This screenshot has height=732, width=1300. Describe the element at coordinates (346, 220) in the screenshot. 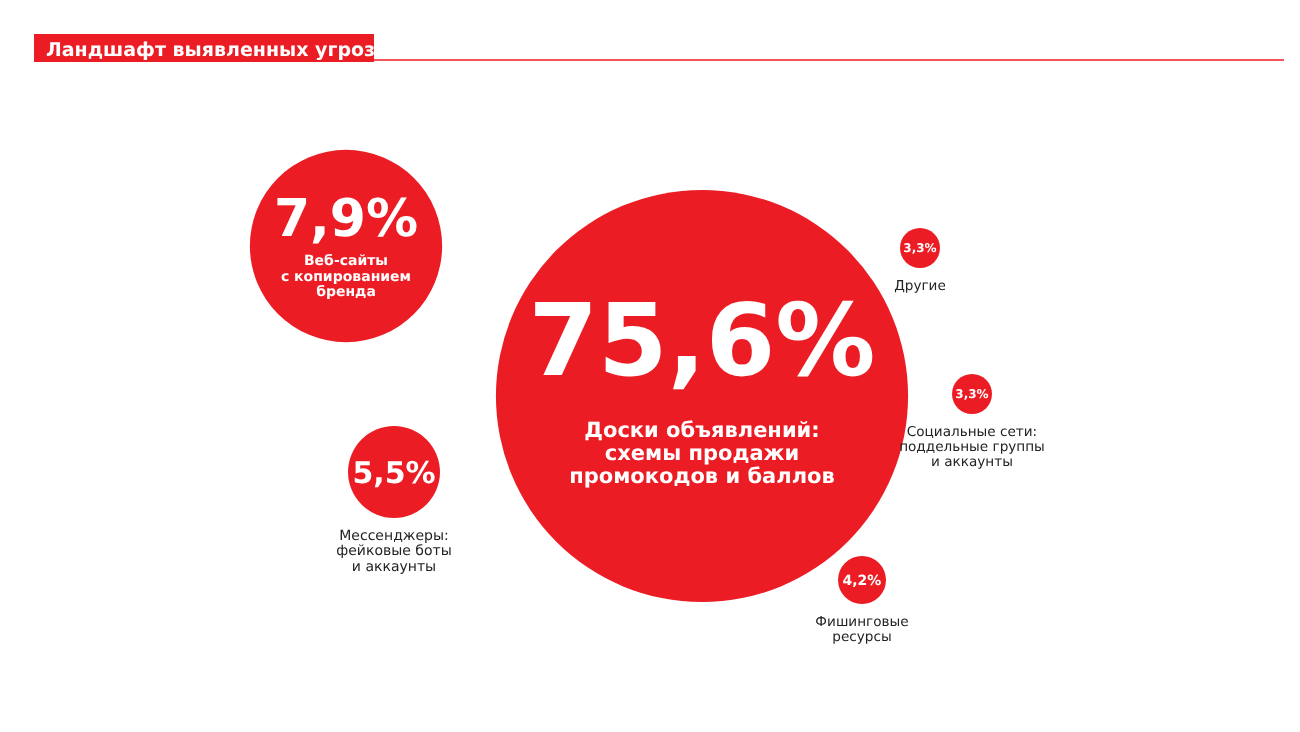

I see `data-label: 7,9%` at that location.